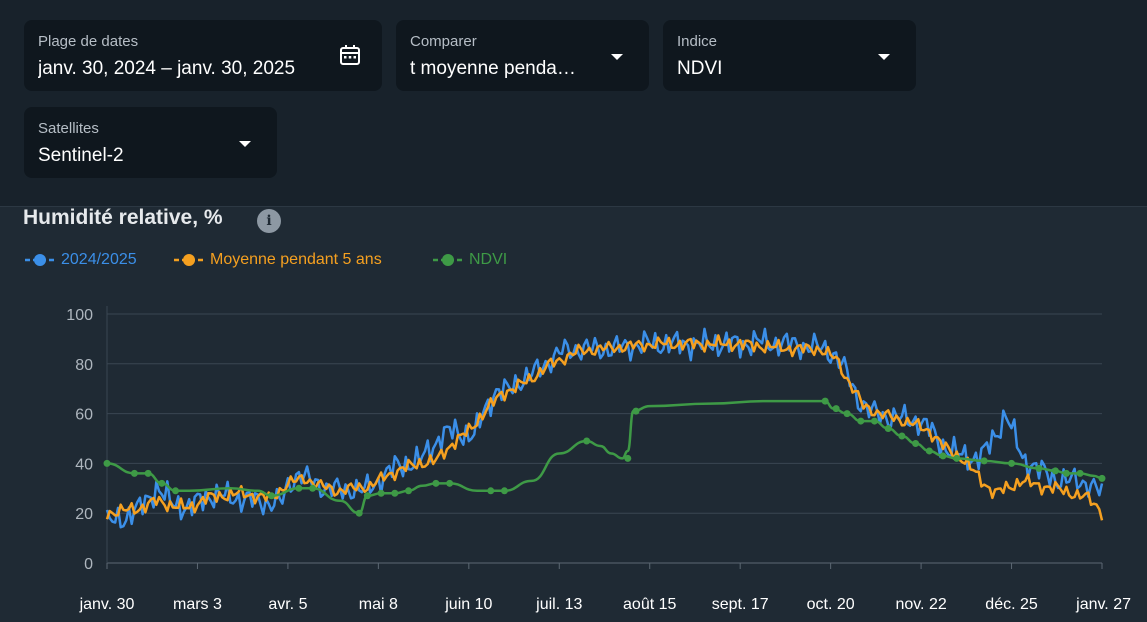 This screenshot has width=1147, height=622. Describe the element at coordinates (88, 564) in the screenshot. I see `y-tick-label: 0` at that location.